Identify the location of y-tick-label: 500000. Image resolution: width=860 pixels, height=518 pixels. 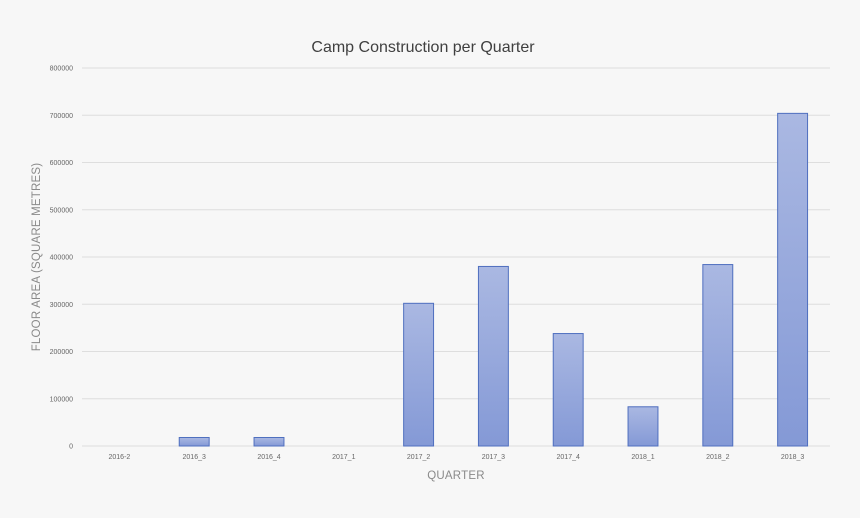
(61, 210).